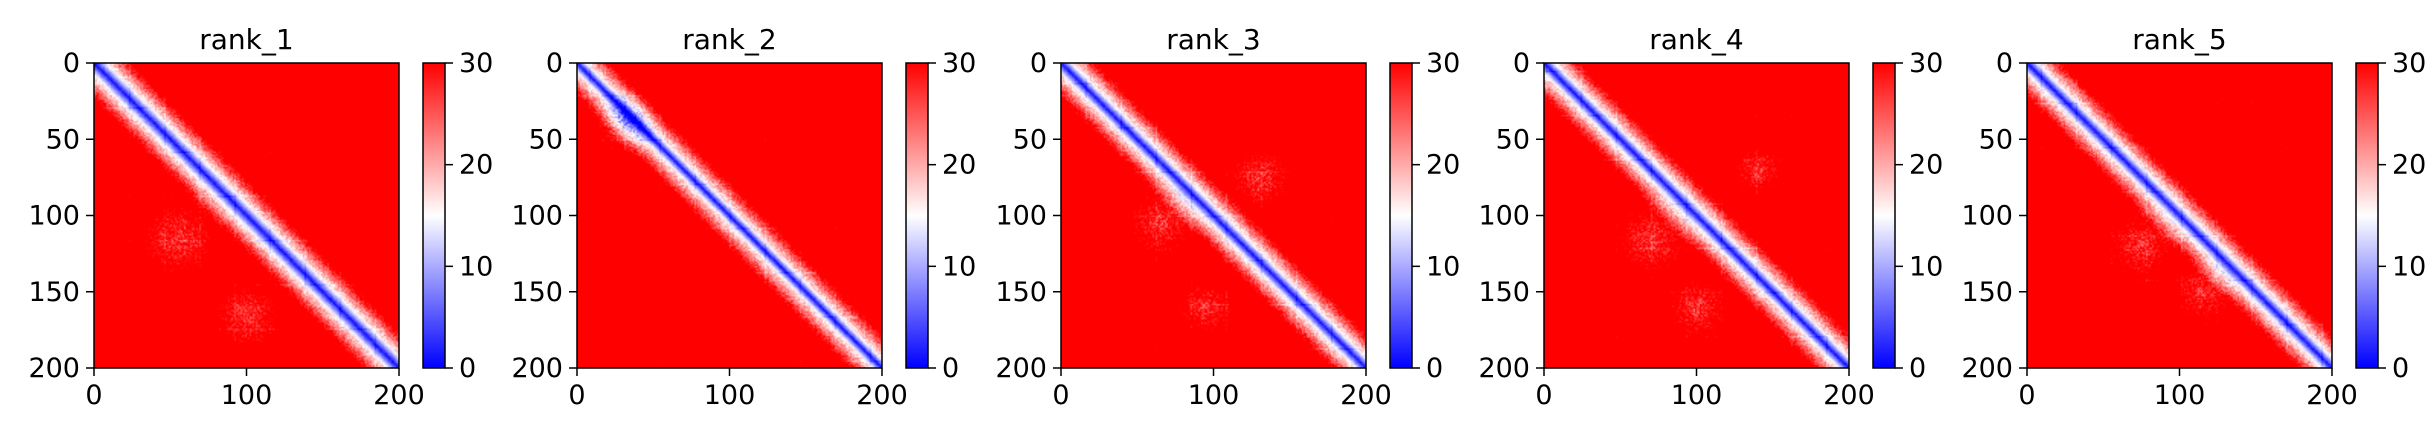 This screenshot has height=438, width=2435. What do you see at coordinates (1696, 39) in the screenshot?
I see `panel-title: rank_4` at bounding box center [1696, 39].